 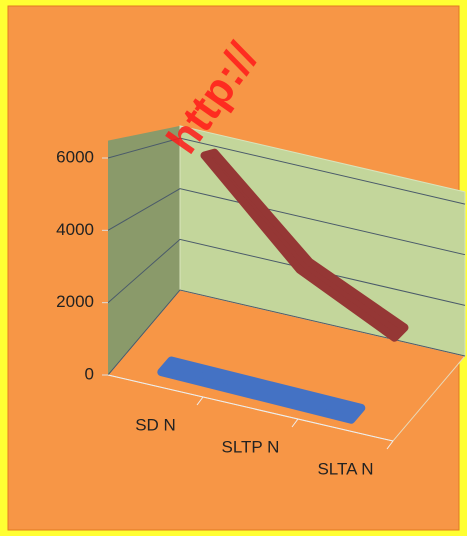 I want to click on y-tick-label: 4000, so click(x=75, y=229).